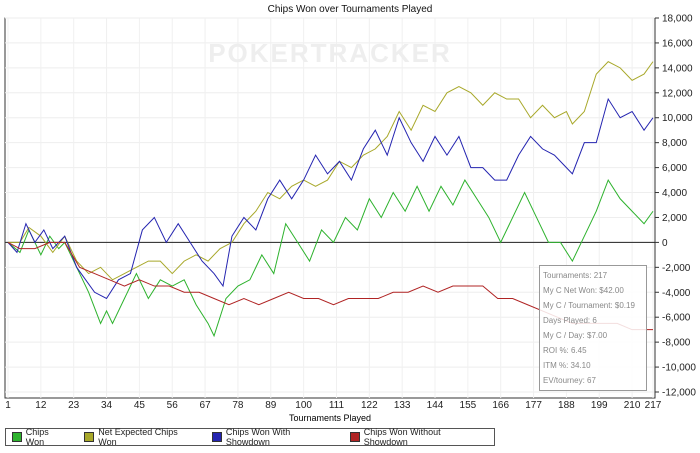  Describe the element at coordinates (674, 193) in the screenshot. I see `y-tick-label: 4,000` at that location.